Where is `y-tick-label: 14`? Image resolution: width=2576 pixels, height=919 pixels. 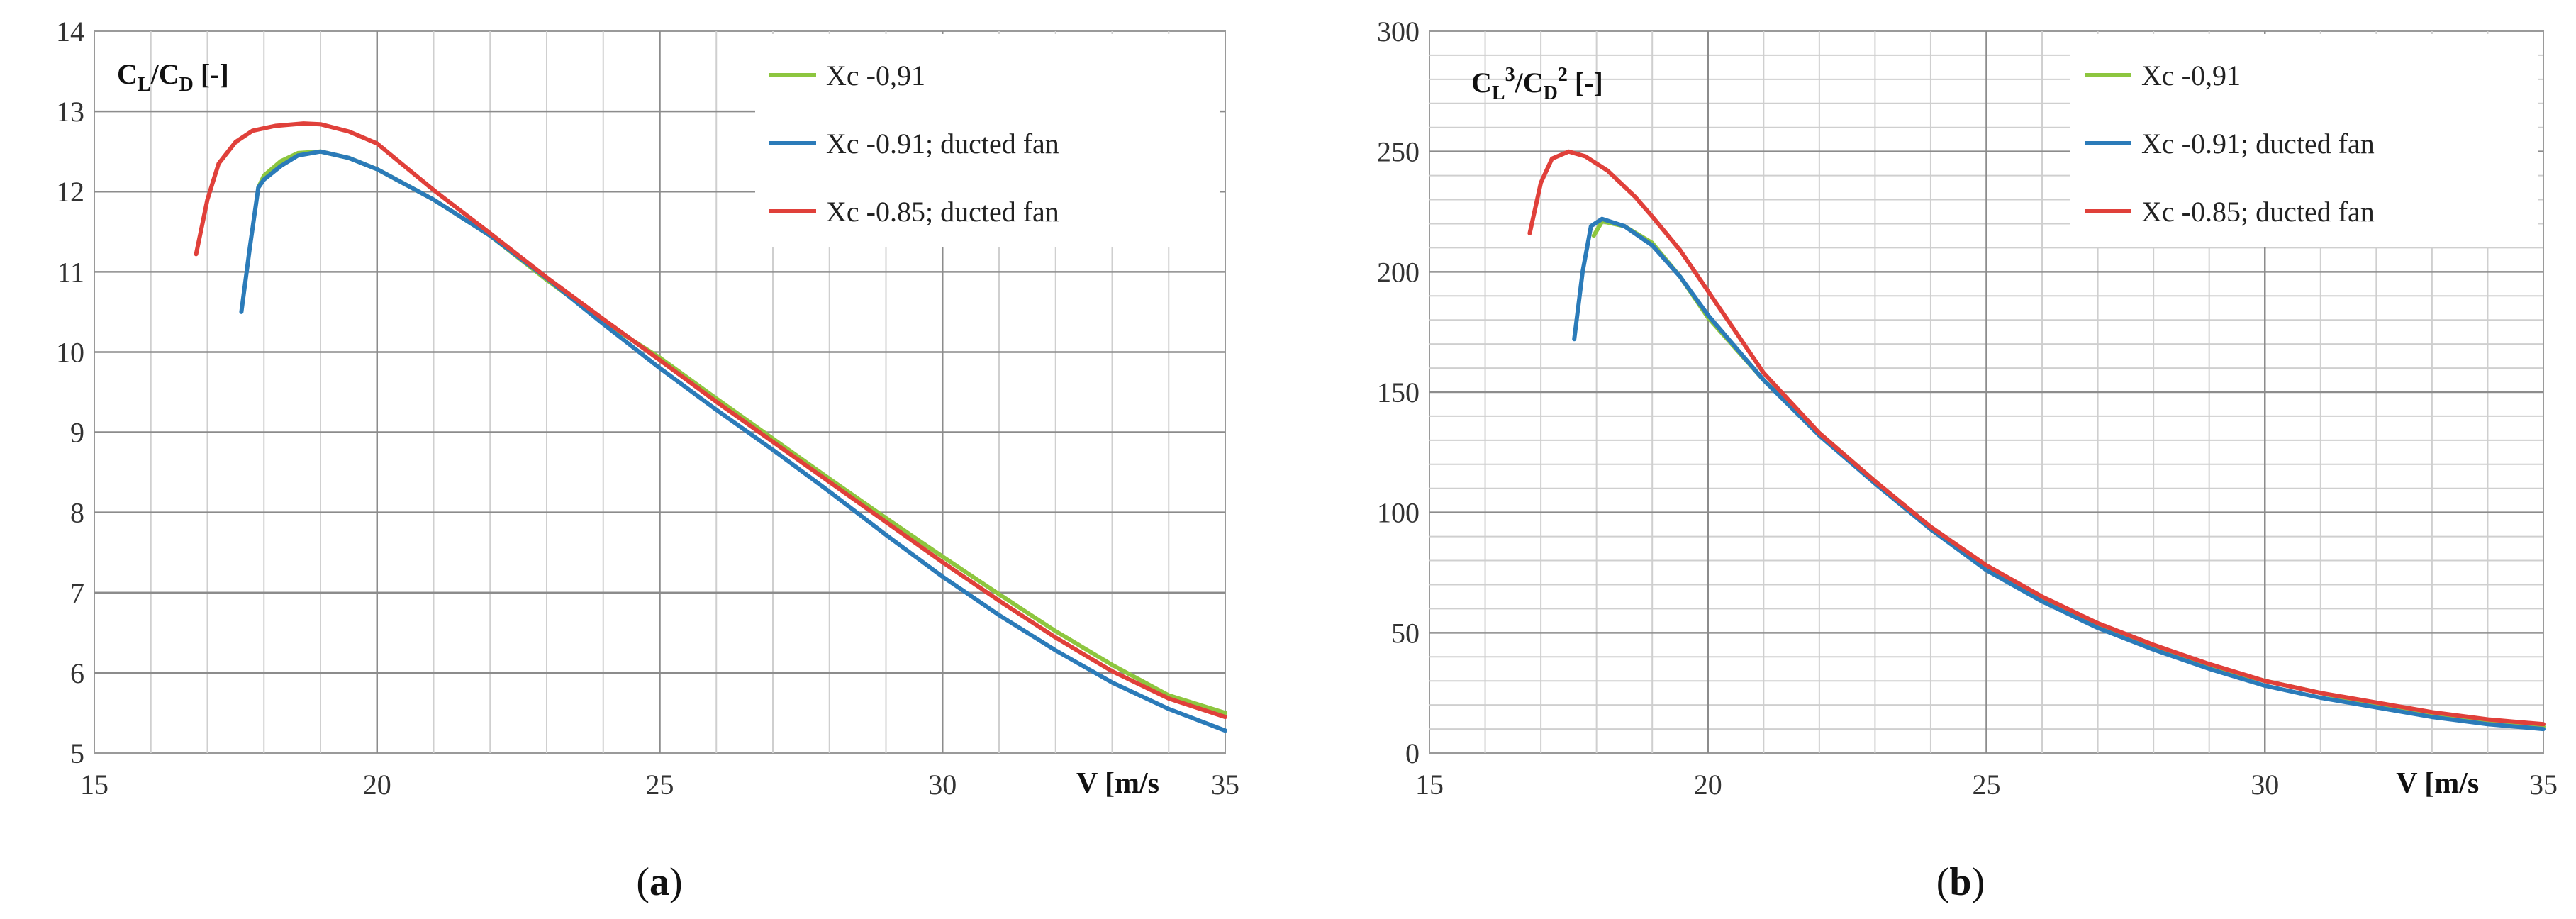 y-tick-label: 14 is located at coordinates (70, 32).